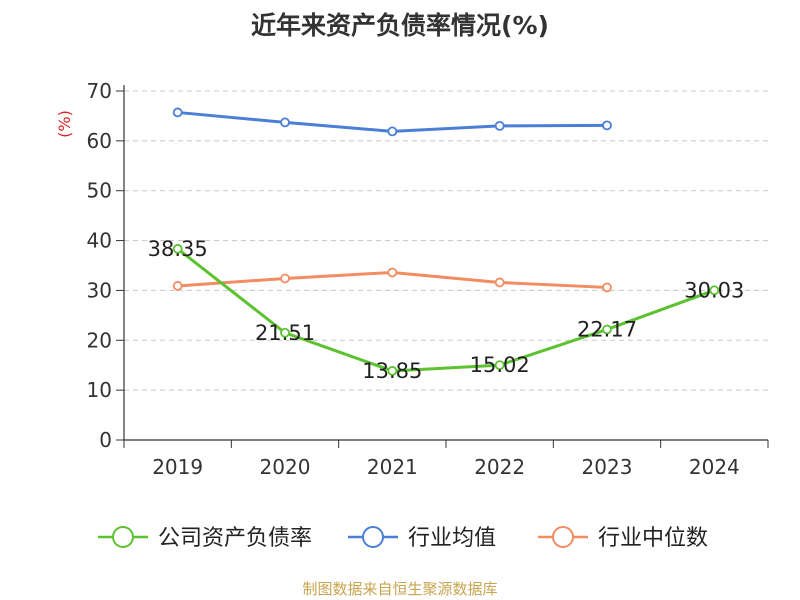  I want to click on y-tick-label: 40, so click(99, 241).